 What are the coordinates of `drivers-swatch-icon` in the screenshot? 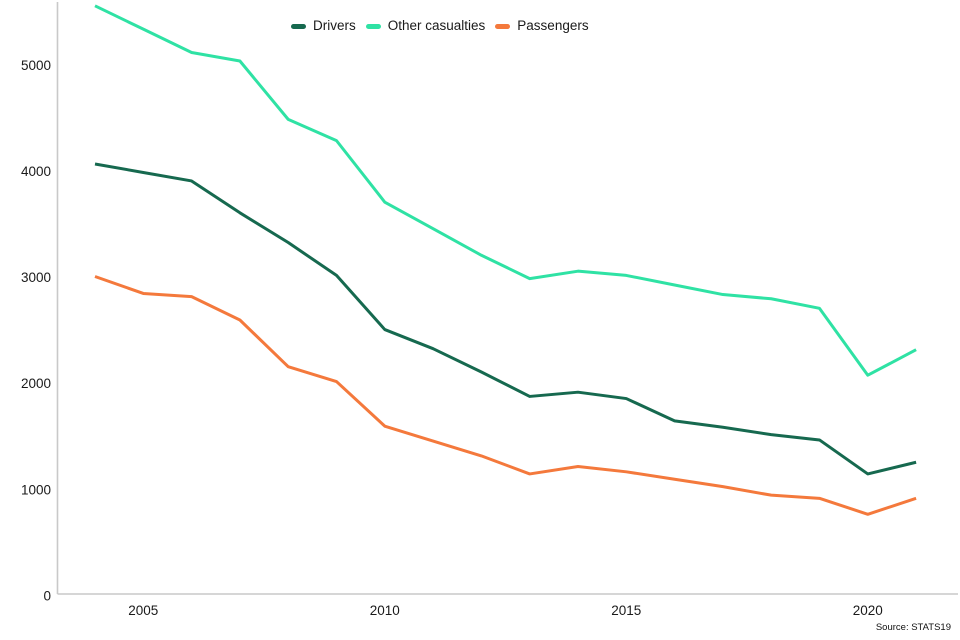 It's located at (298, 26).